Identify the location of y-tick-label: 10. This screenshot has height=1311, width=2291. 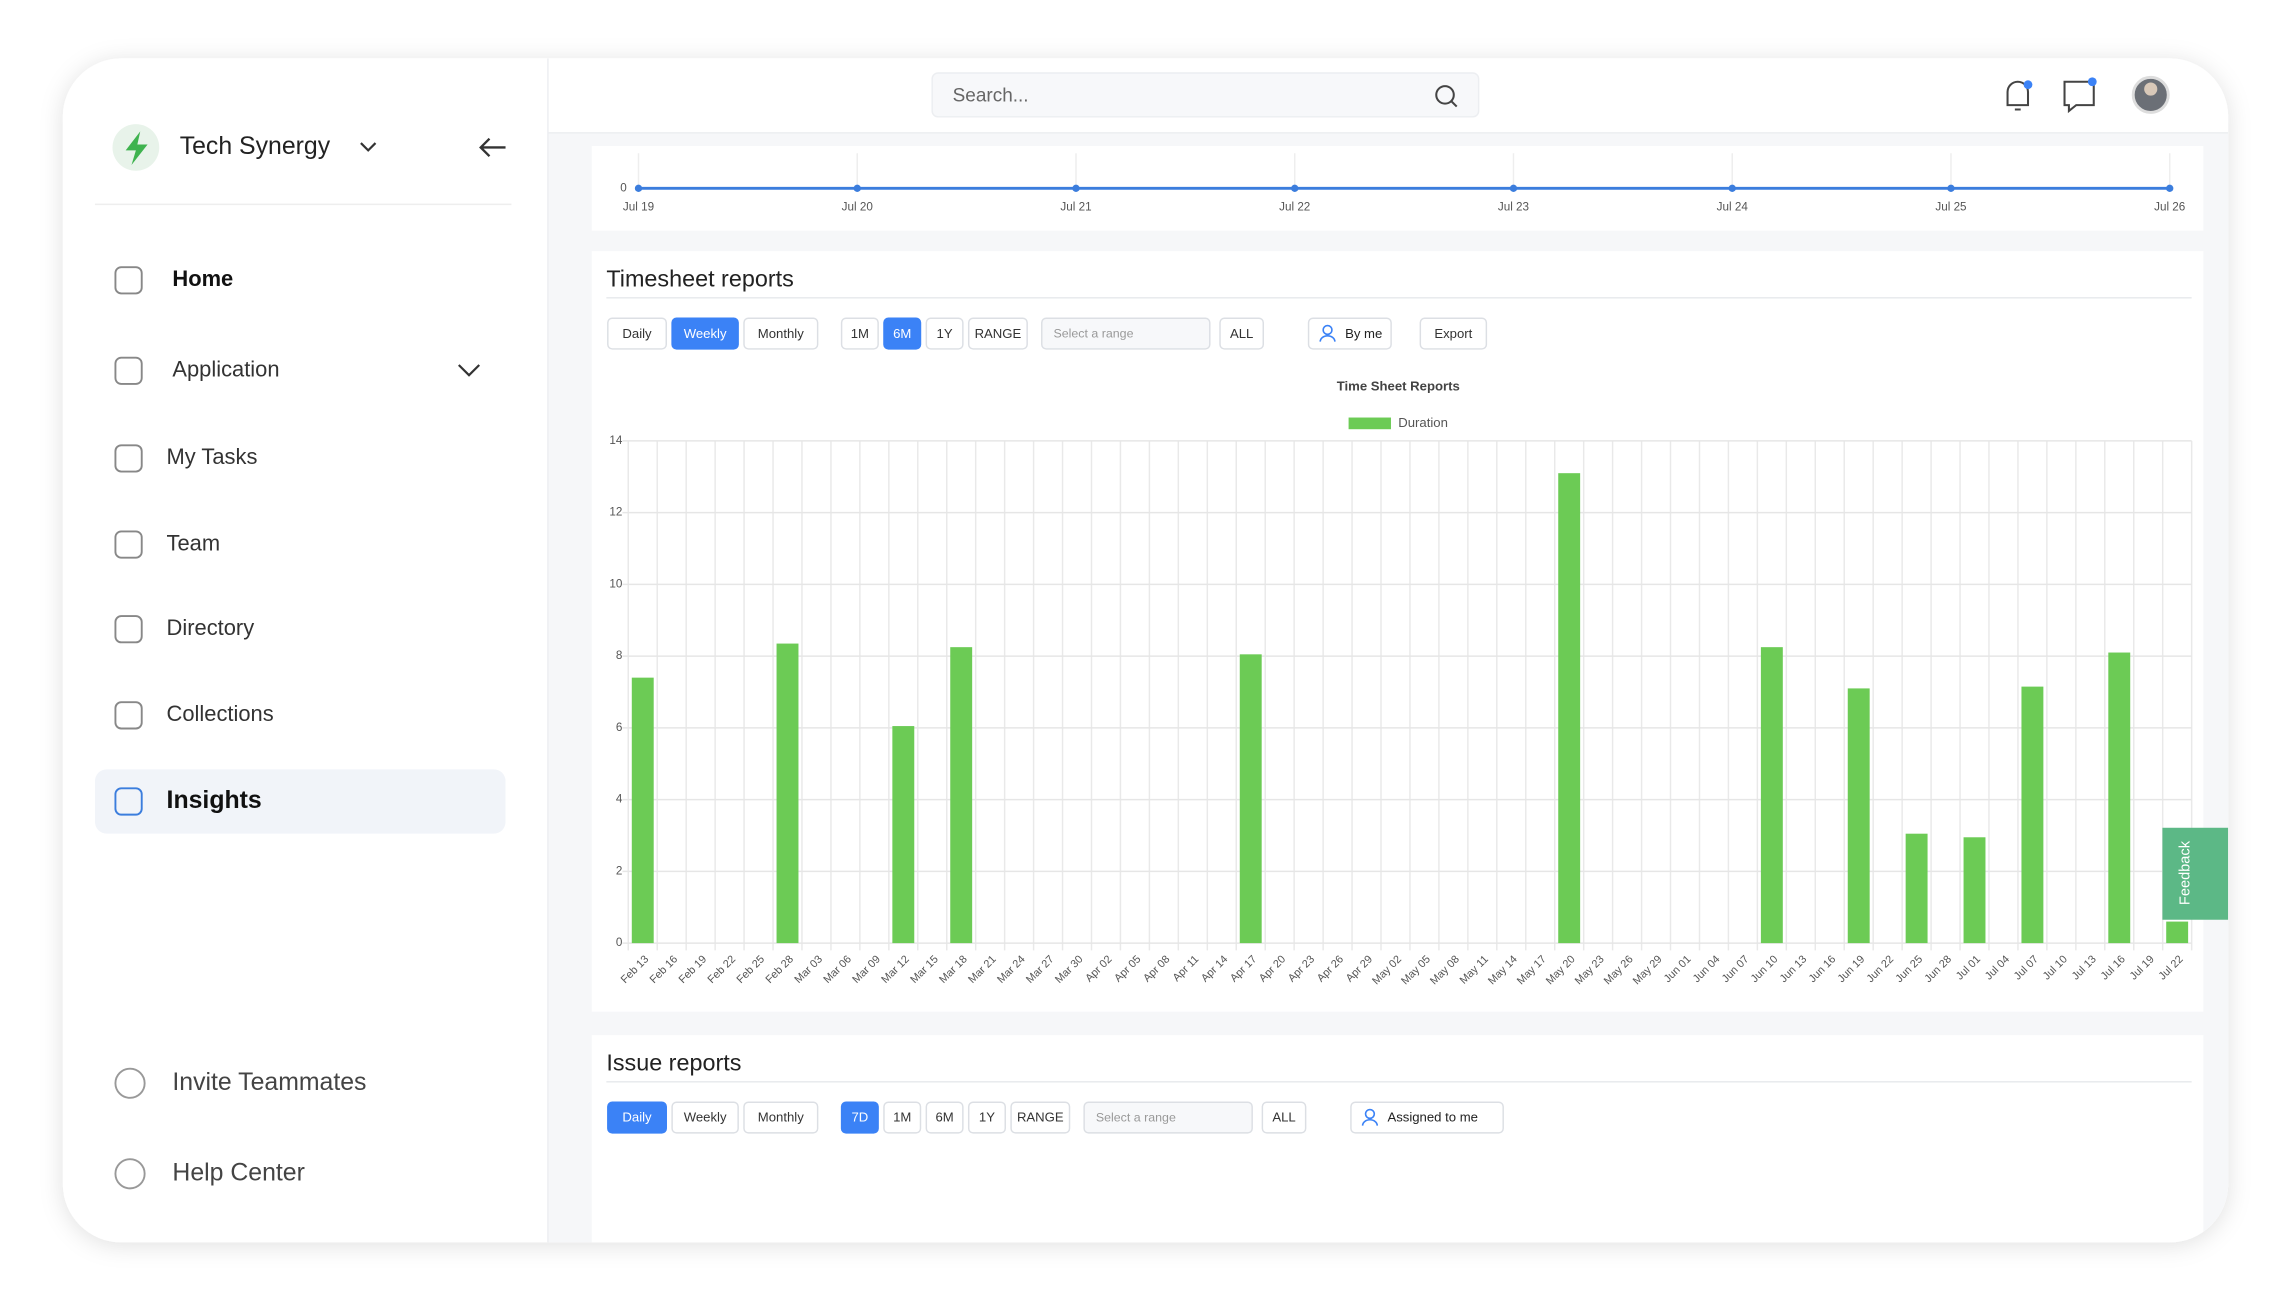
(615, 583).